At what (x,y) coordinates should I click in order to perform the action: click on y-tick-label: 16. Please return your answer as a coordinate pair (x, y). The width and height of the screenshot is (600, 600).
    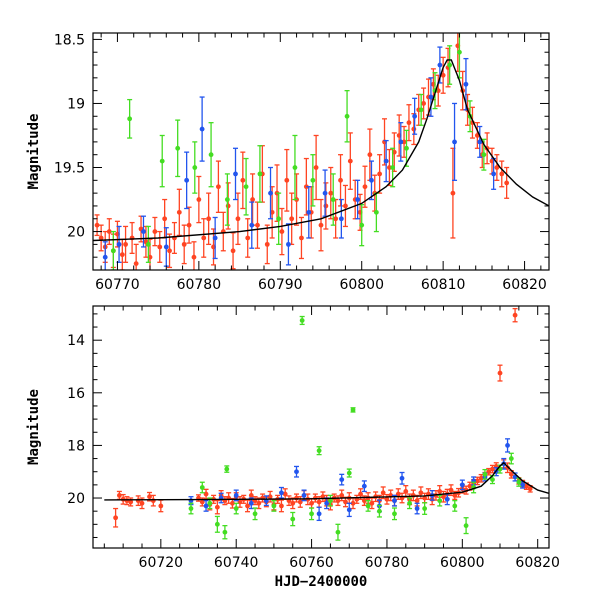
    Looking at the image, I should click on (76, 394).